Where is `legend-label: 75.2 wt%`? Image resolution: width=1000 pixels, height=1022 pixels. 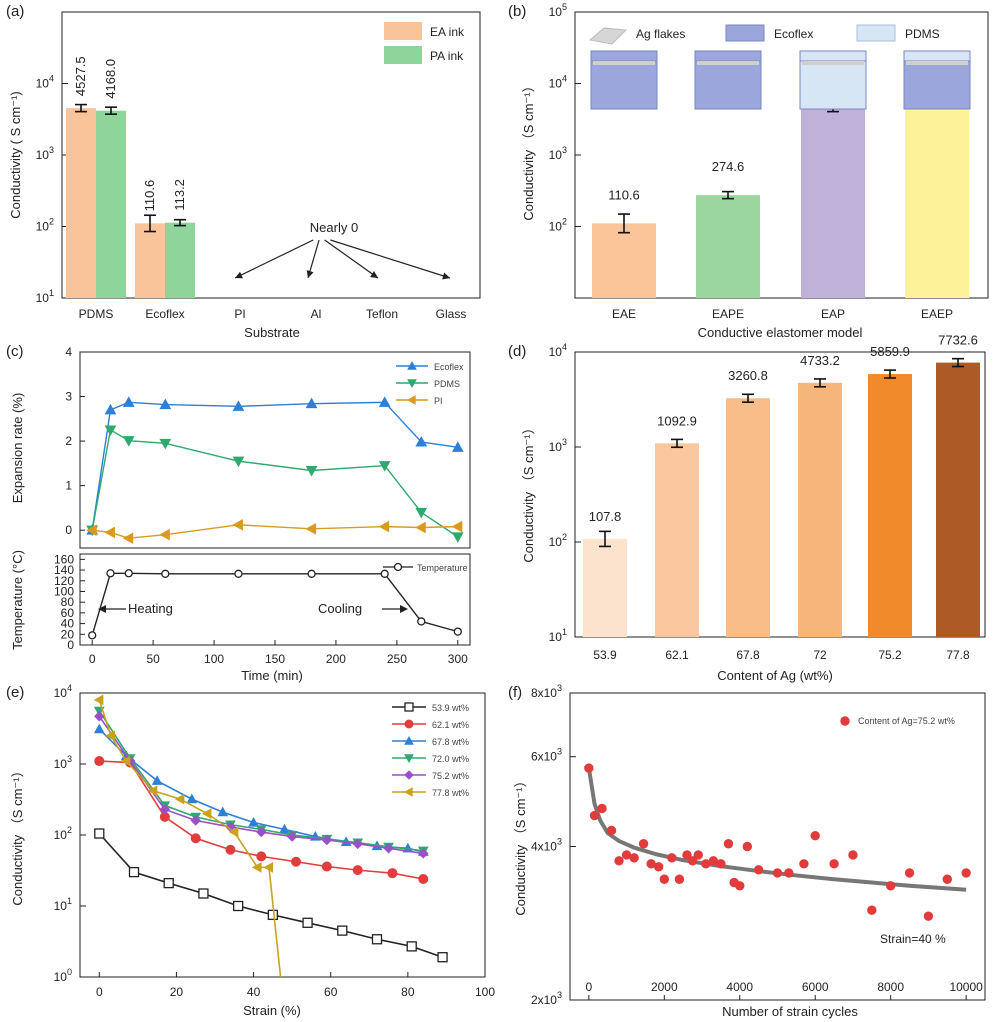 legend-label: 75.2 wt% is located at coordinates (450, 776).